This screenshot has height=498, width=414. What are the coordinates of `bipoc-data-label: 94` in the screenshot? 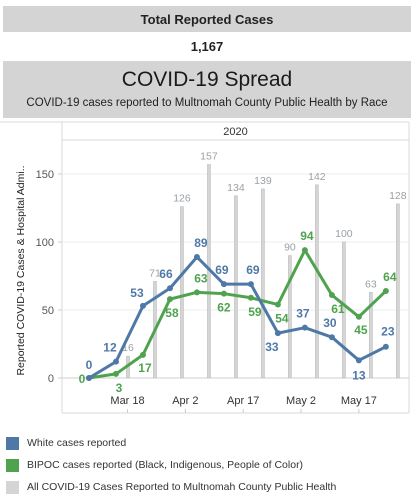 It's located at (307, 236).